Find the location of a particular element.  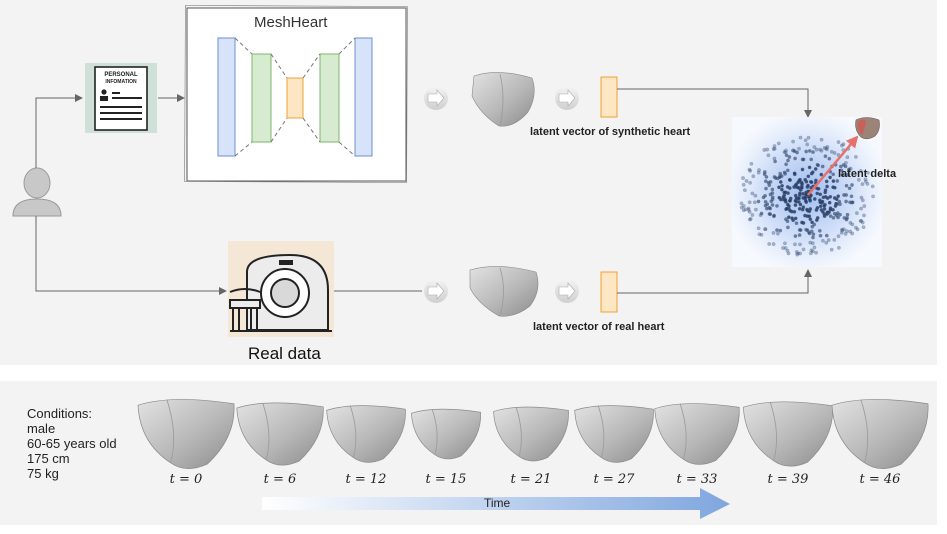

time-axis-label: Time is located at coordinates (497, 503).